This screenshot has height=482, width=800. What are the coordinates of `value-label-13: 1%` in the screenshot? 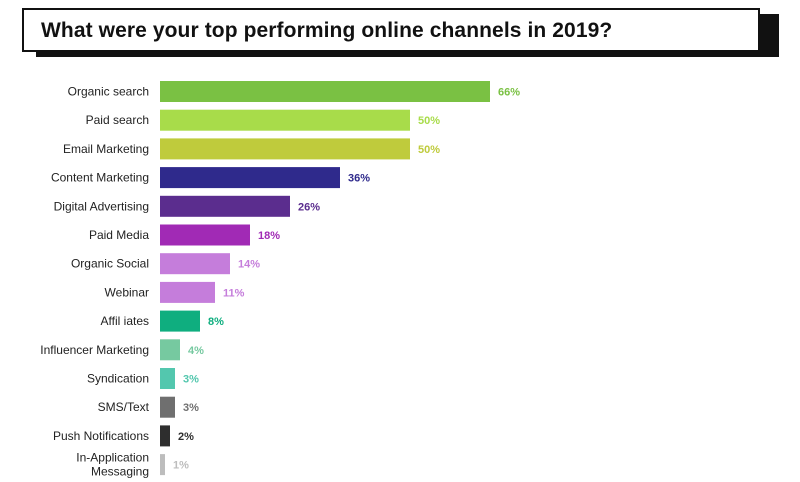 It's located at (181, 466).